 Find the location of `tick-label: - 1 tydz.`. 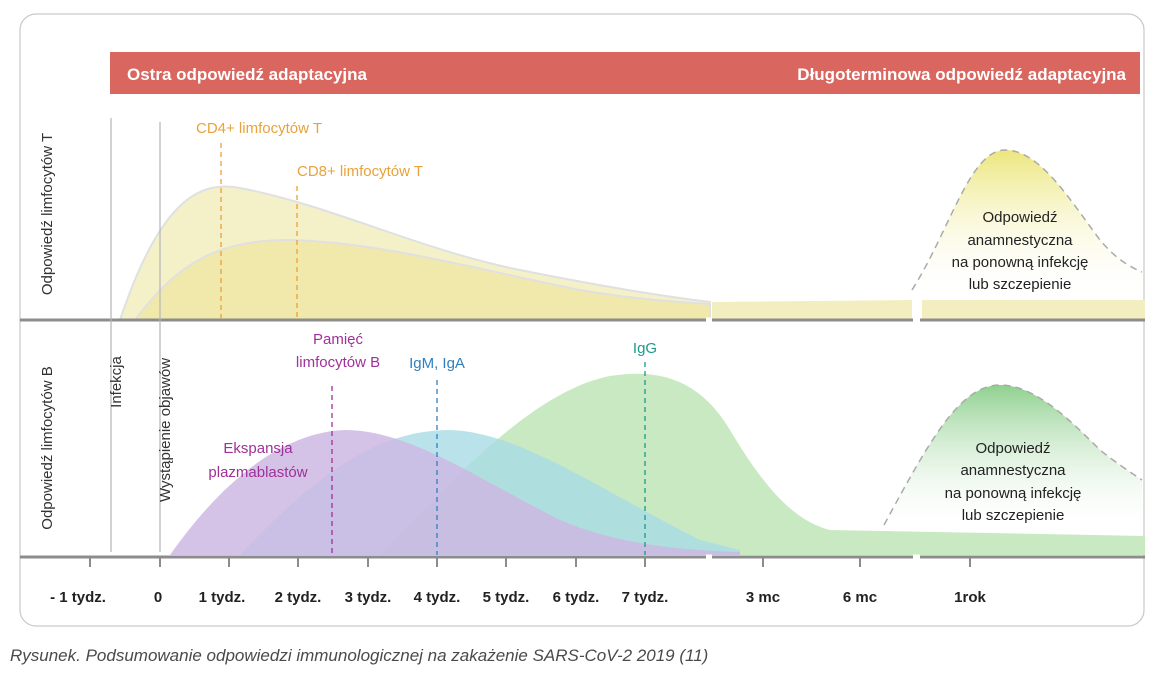

tick-label: - 1 tydz. is located at coordinates (78, 597).